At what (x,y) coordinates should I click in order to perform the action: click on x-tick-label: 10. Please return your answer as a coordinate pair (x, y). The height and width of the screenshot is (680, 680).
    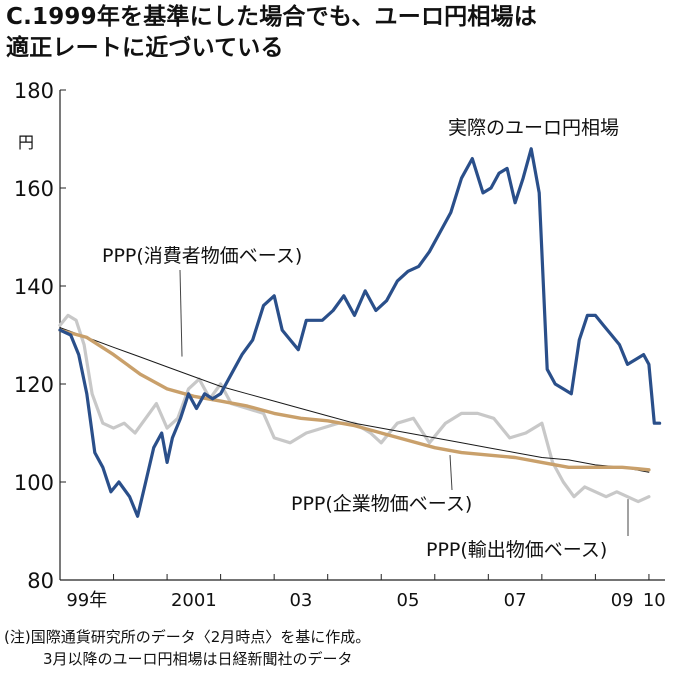
    Looking at the image, I should click on (654, 600).